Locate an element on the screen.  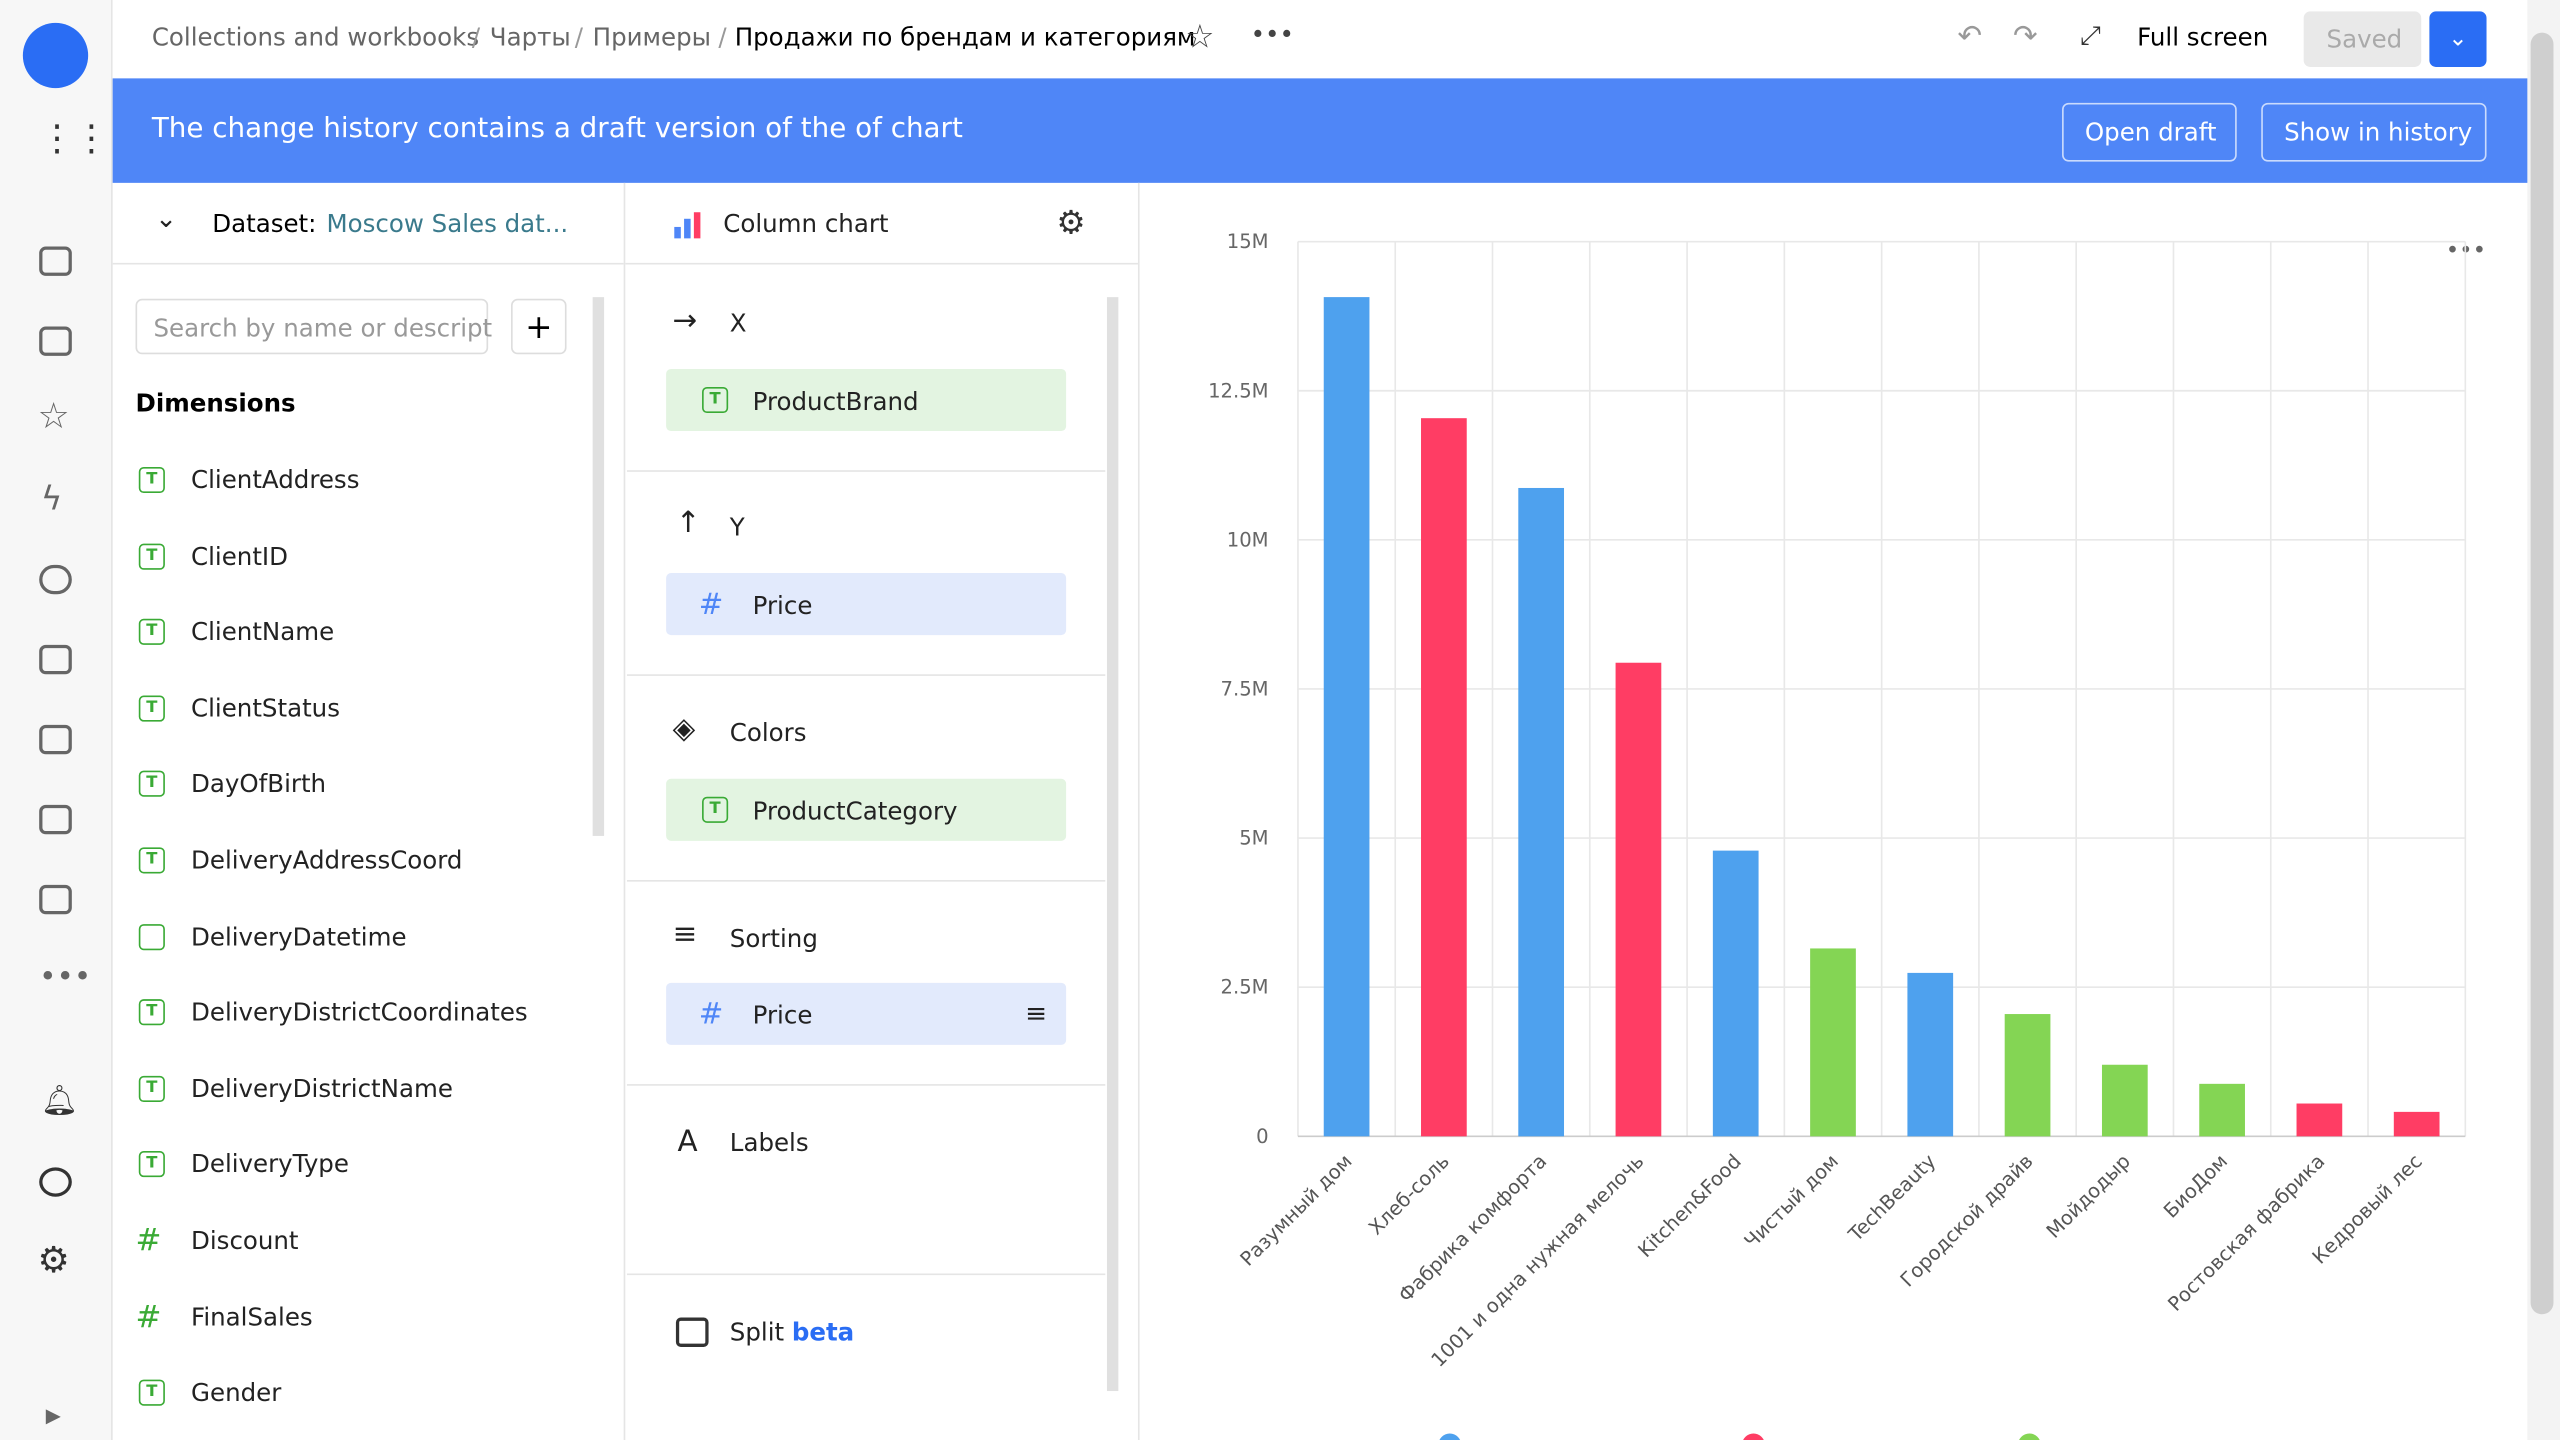
x-tick-label: 1001 и одна нужная мелочь is located at coordinates (1538, 1261).